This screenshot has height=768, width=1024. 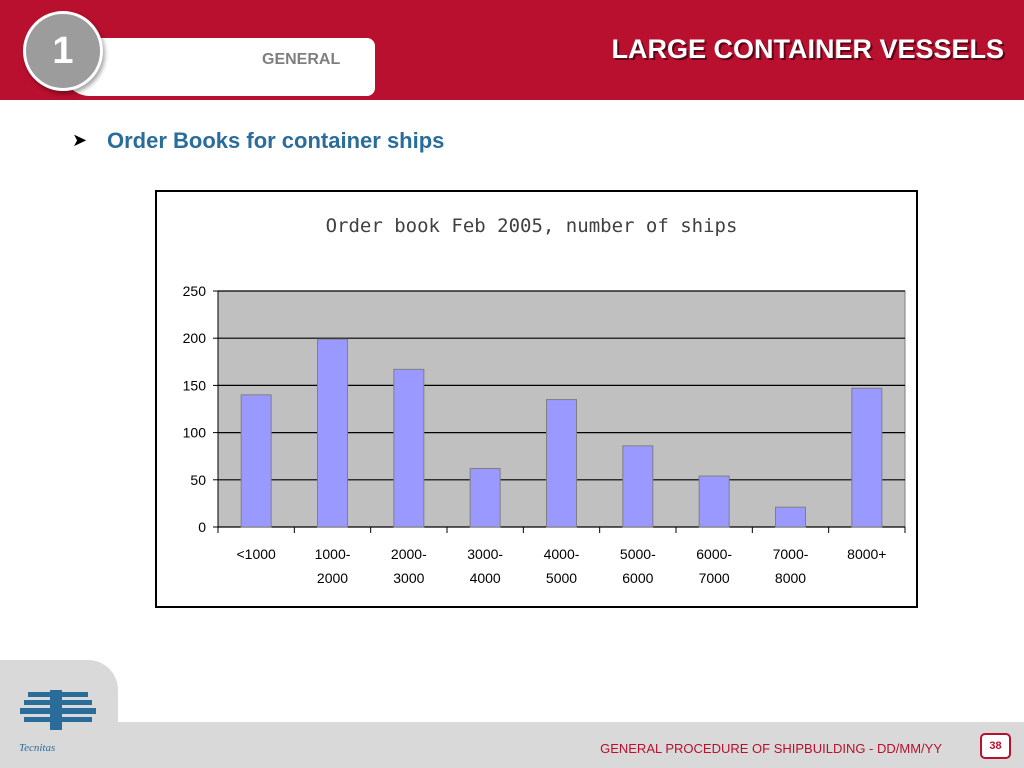 What do you see at coordinates (995, 746) in the screenshot?
I see `page-number: 38` at bounding box center [995, 746].